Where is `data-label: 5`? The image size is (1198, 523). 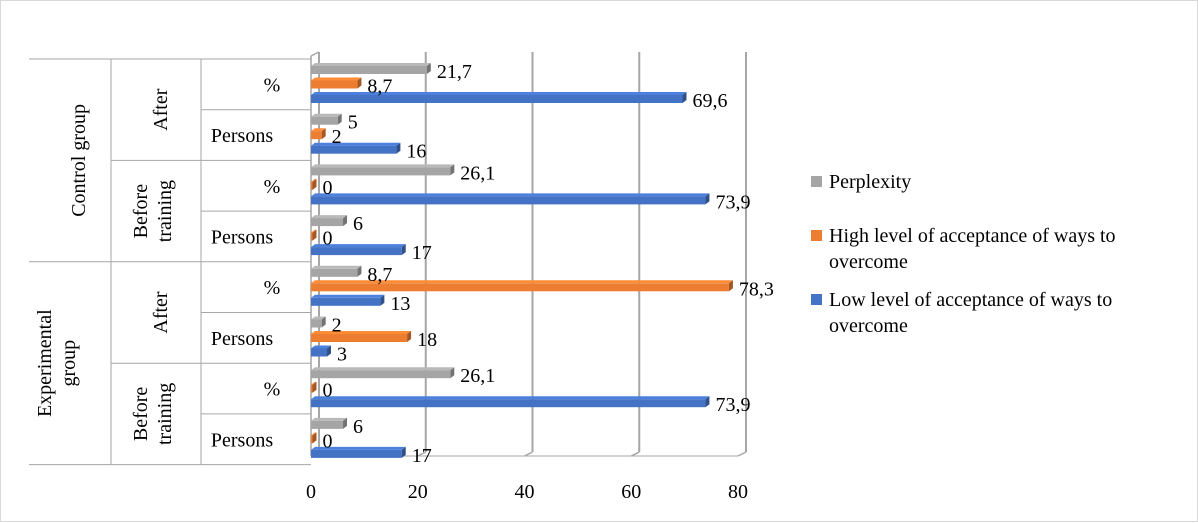
data-label: 5 is located at coordinates (353, 123).